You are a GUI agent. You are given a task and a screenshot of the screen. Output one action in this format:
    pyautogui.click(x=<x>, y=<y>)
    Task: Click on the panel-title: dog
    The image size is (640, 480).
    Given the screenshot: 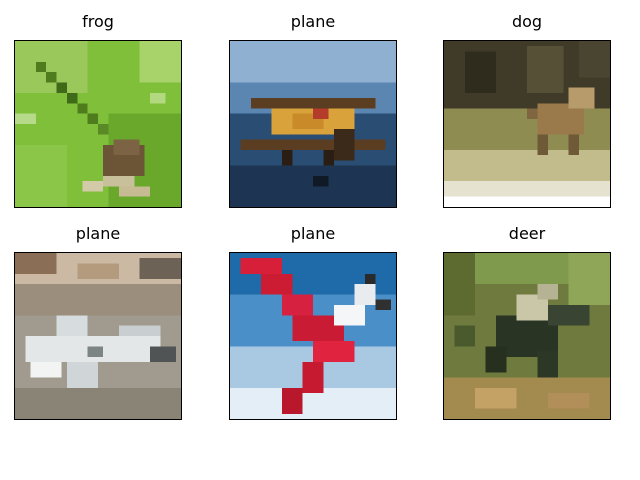 What is the action you would take?
    pyautogui.click(x=527, y=21)
    